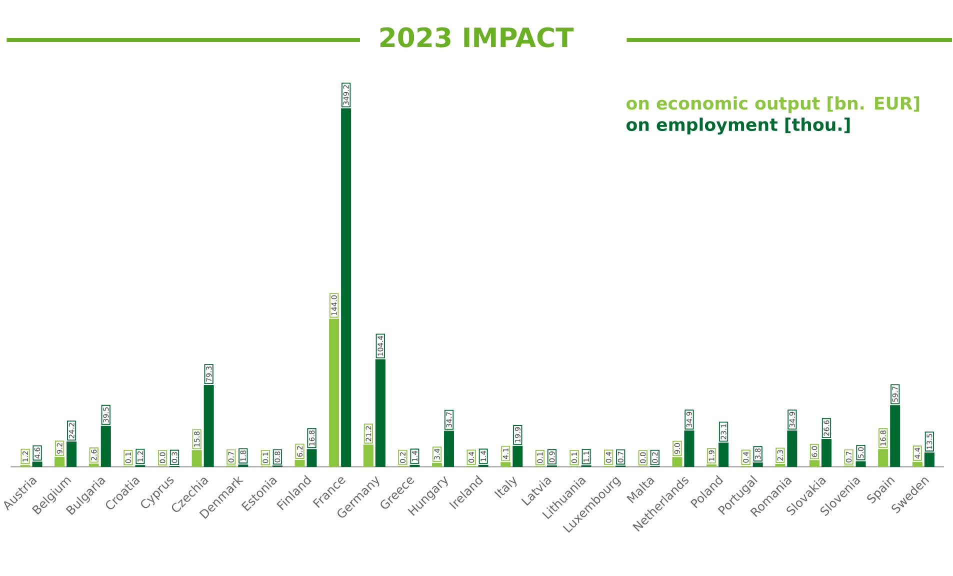 This screenshot has width=953, height=576. Describe the element at coordinates (738, 126) in the screenshot. I see `text: on employment [thou.]` at that location.